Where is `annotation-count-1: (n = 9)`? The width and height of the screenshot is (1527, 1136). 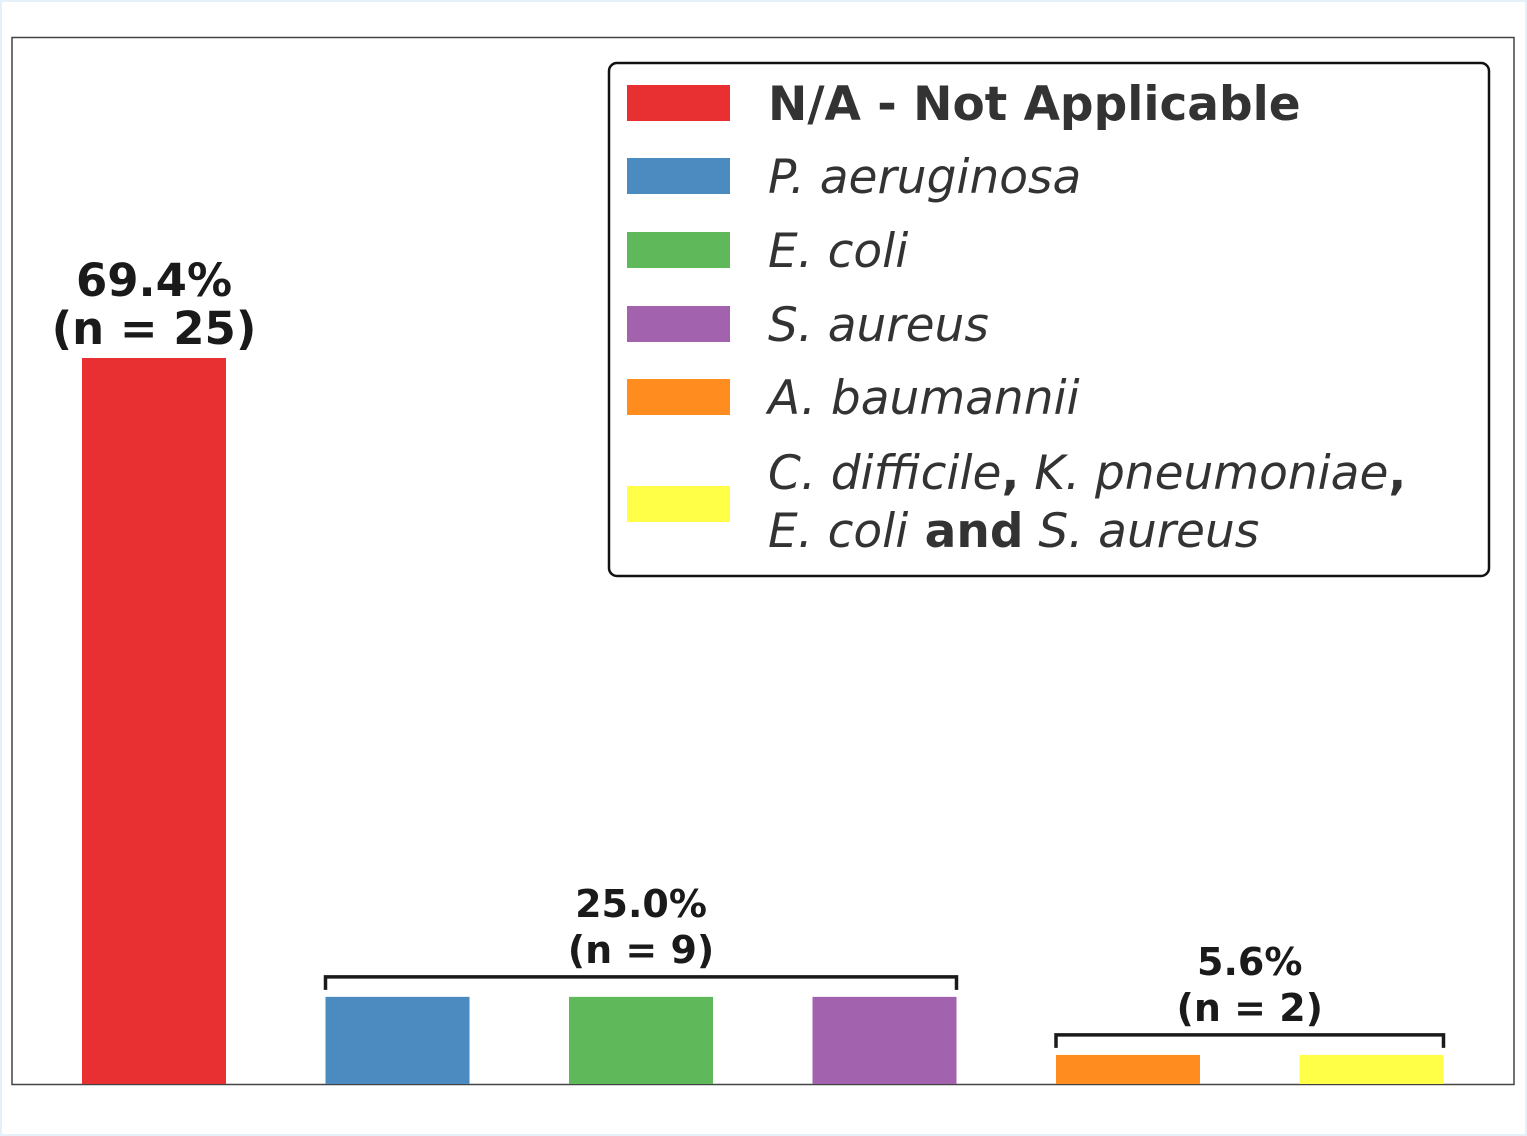
annotation-count-1: (n = 9) is located at coordinates (641, 950).